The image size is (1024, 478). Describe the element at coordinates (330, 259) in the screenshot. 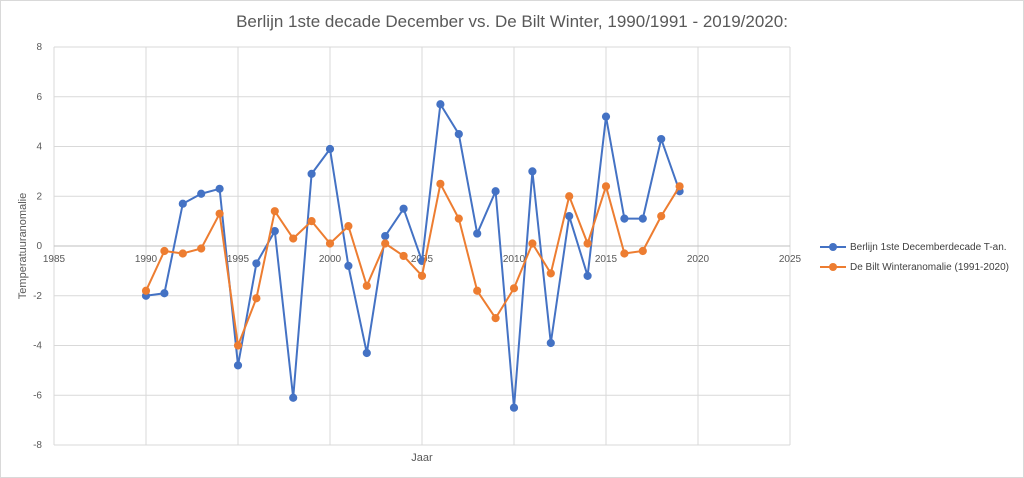

I see `x-tick-label: 2000` at that location.